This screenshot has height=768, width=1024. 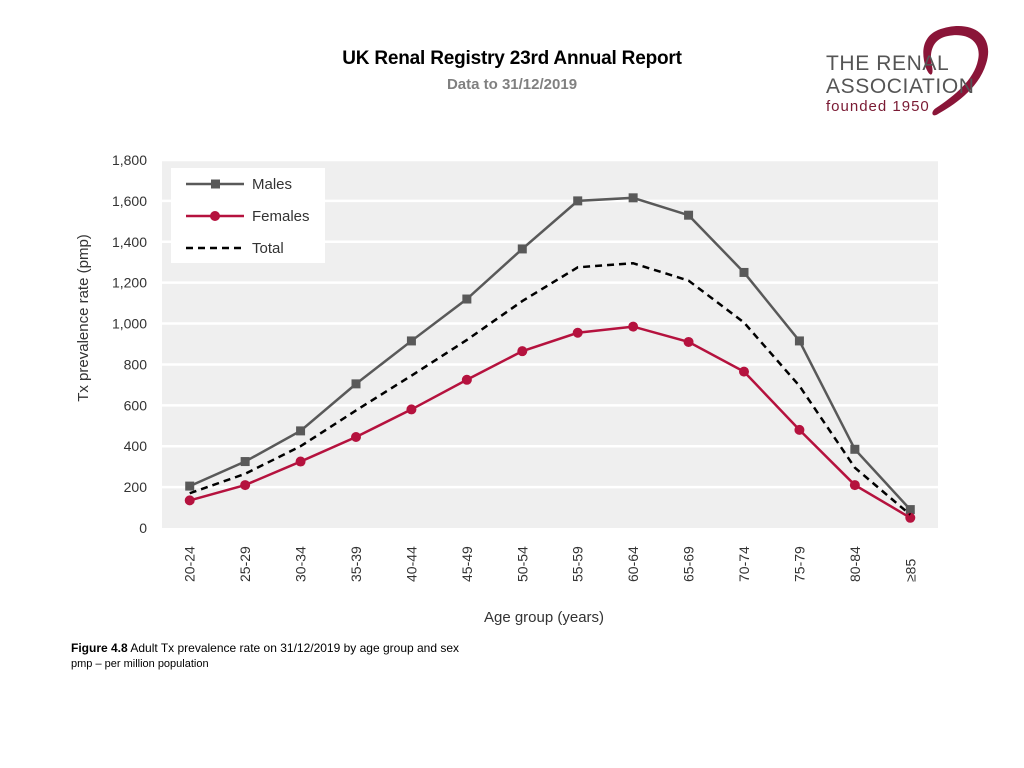 I want to click on y-tick-label: 200, so click(x=136, y=487).